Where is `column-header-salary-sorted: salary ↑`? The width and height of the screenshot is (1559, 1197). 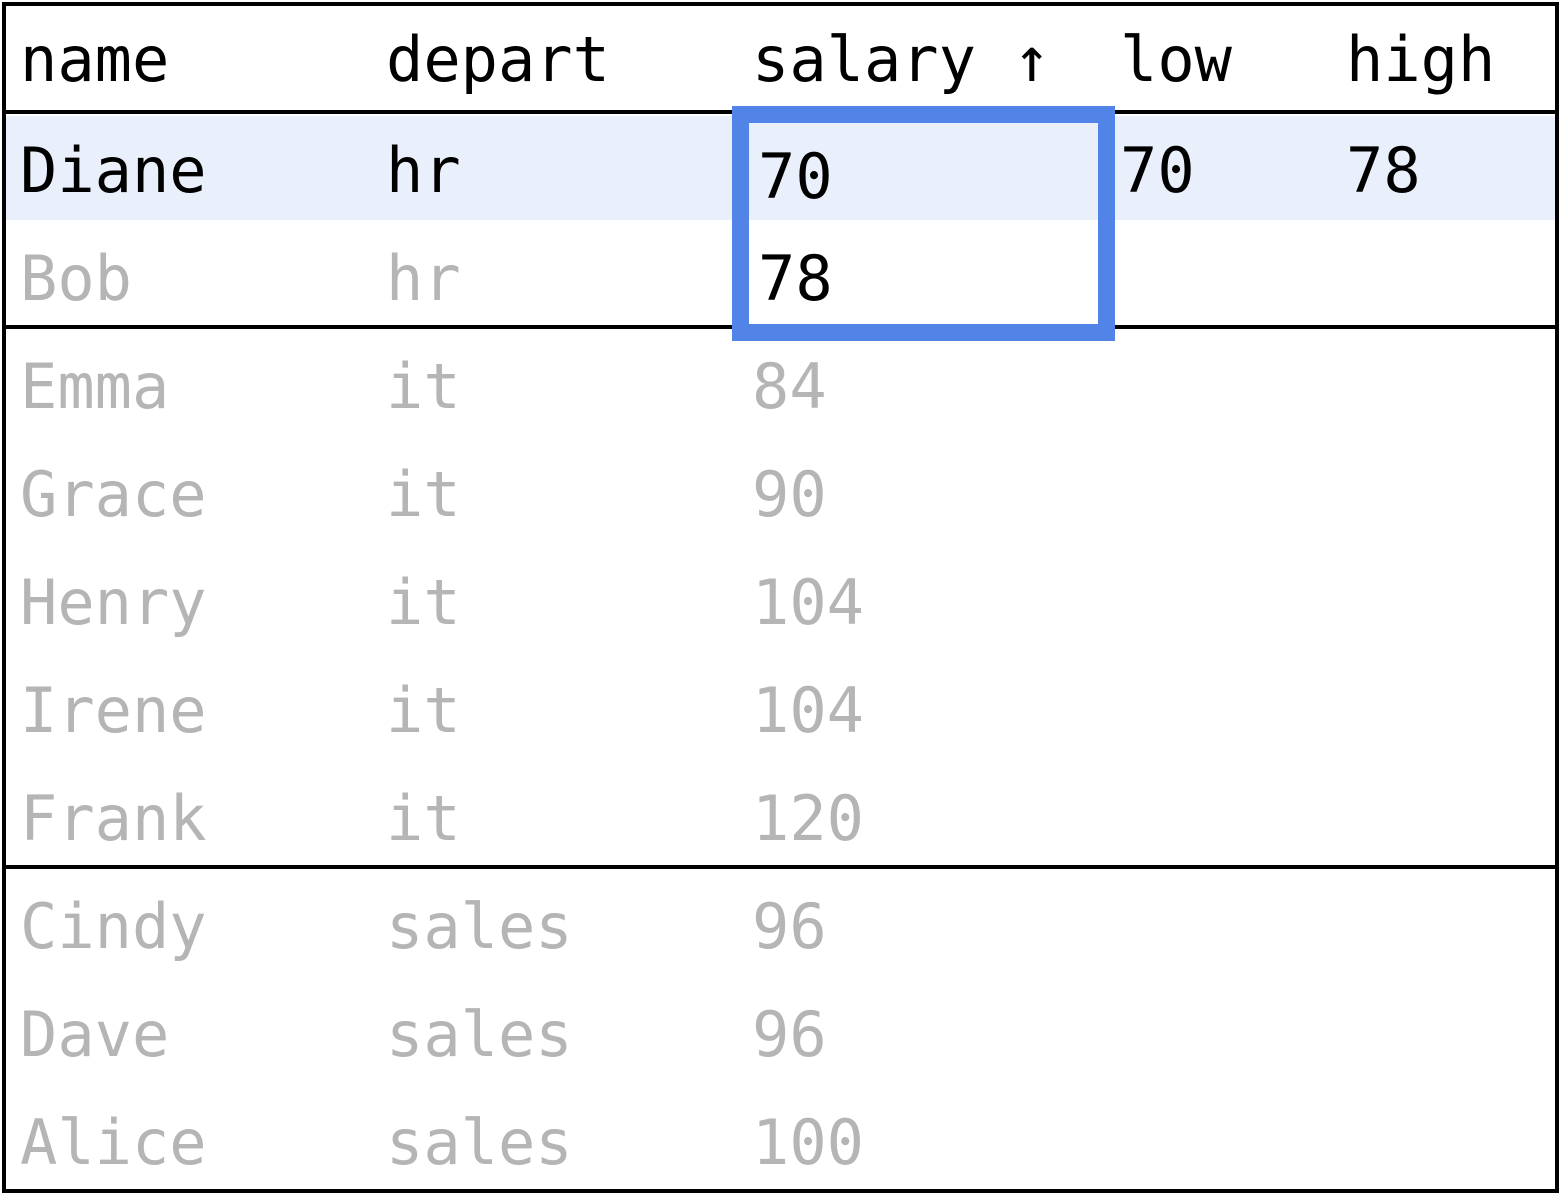
column-header-salary-sorted: salary ↑ is located at coordinates (901, 60).